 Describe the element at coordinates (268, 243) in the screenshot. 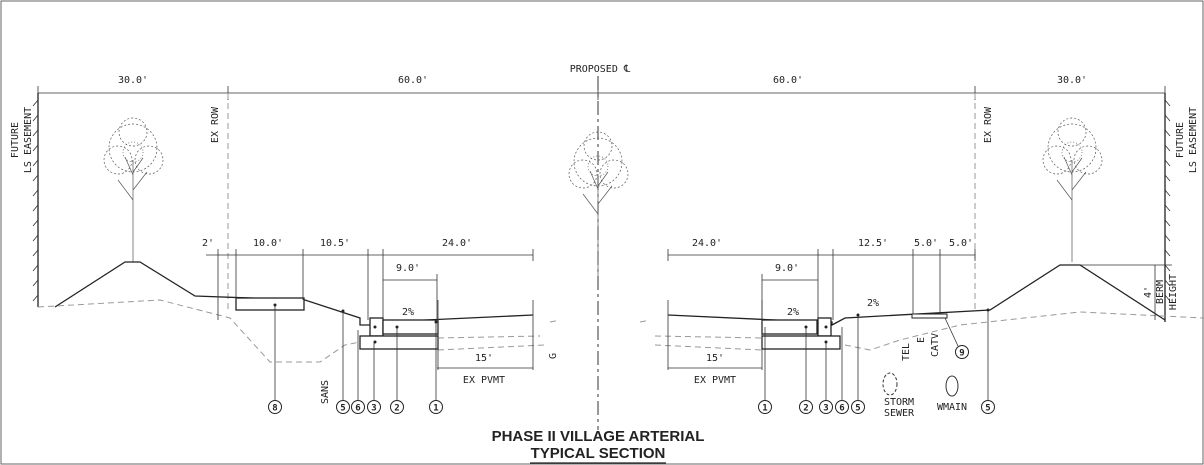

I see `dim-label: 10.0'` at that location.